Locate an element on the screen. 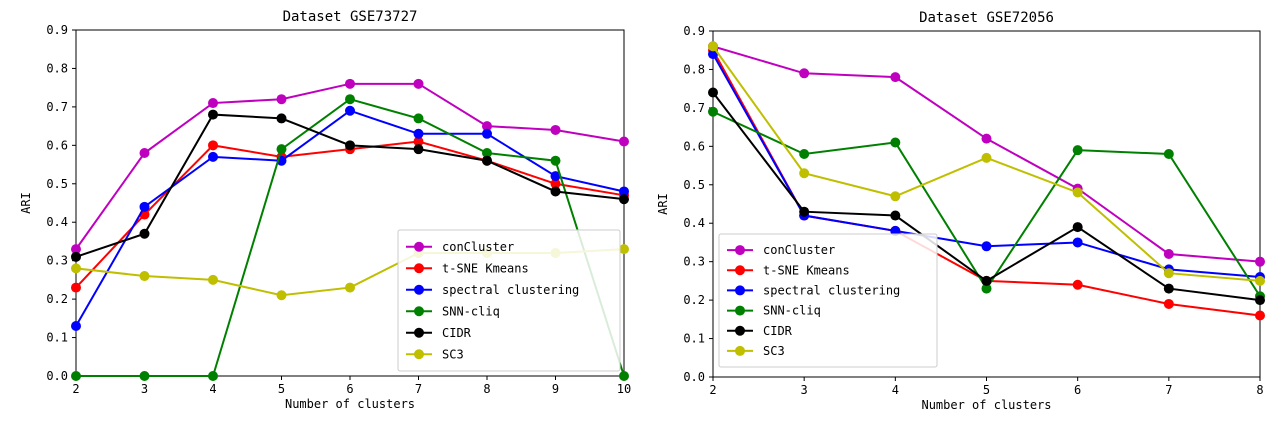 The image size is (1281, 427). chart-1-legend-label-cidr: CIDR is located at coordinates (778, 331).